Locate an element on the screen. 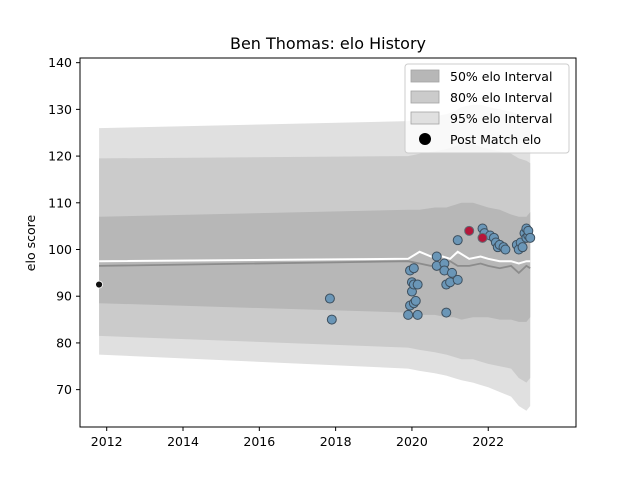 The image size is (640, 480). legend-label-interval-50: 50% elo Interval is located at coordinates (501, 76).